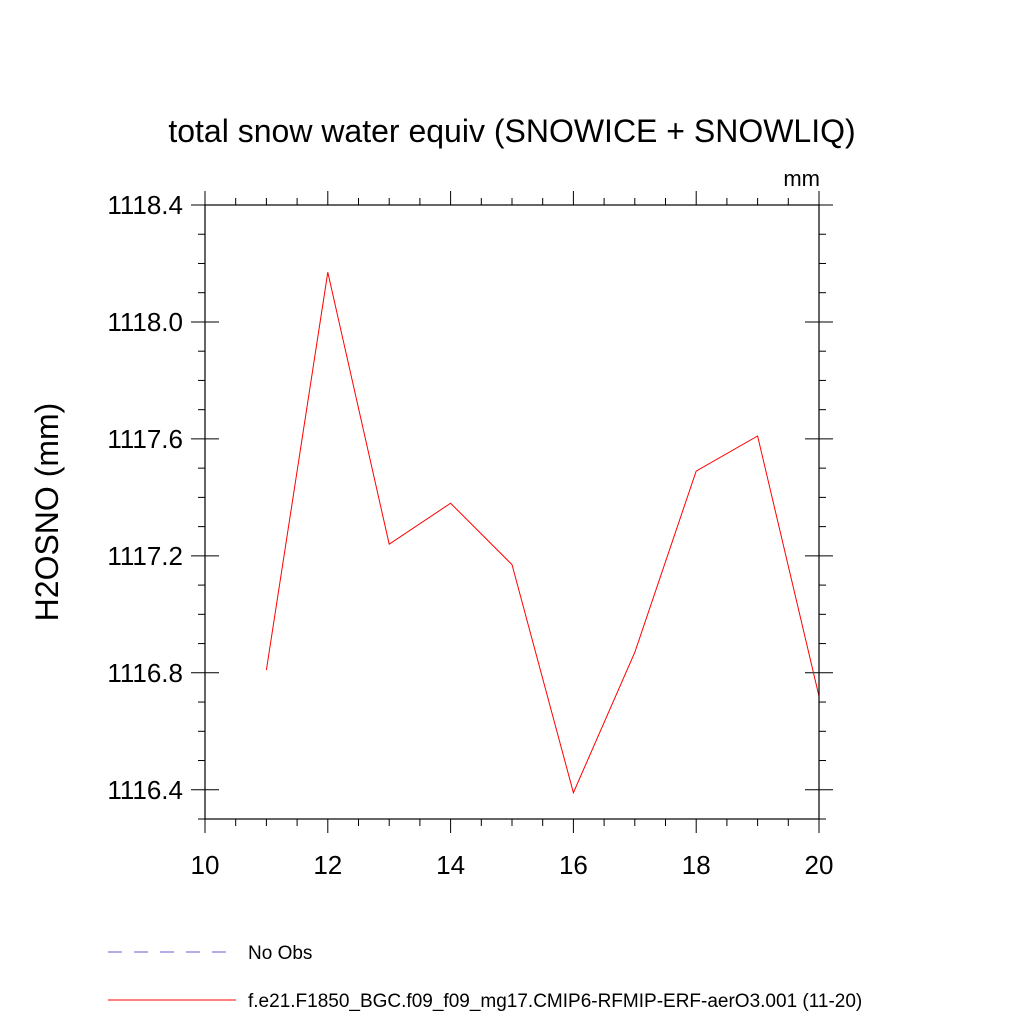 This screenshot has width=1024, height=1024. What do you see at coordinates (145, 439) in the screenshot?
I see `y-tick-label: 1117.6` at bounding box center [145, 439].